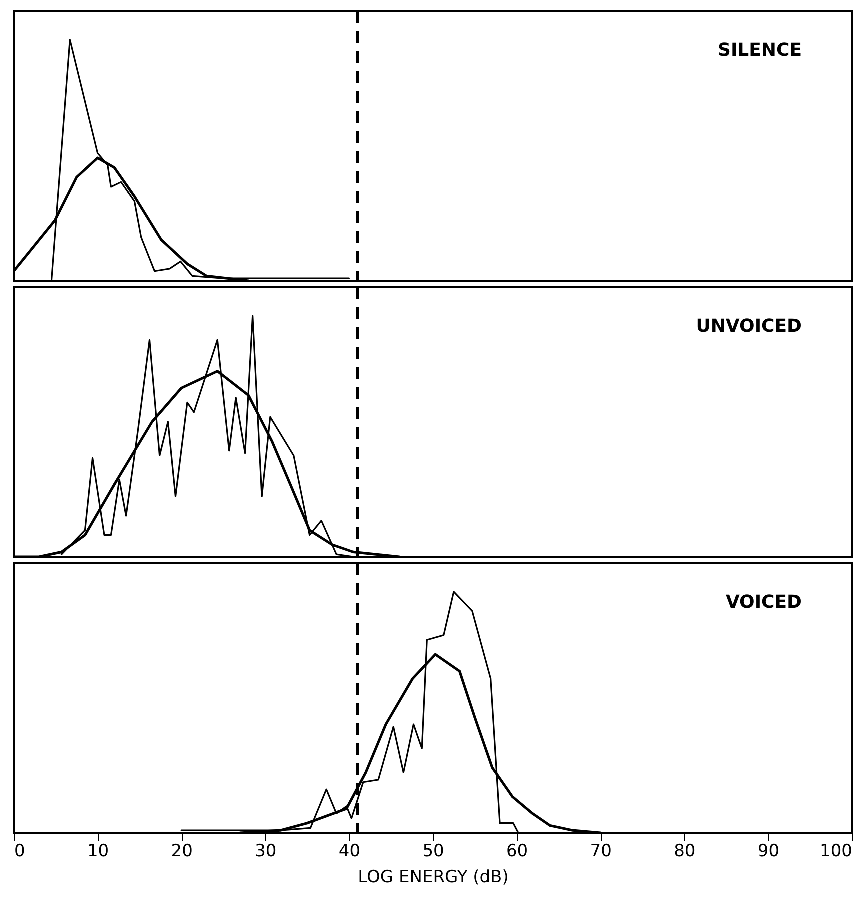 The width and height of the screenshot is (863, 900). Describe the element at coordinates (685, 852) in the screenshot. I see `x-tick-label: 80` at that location.